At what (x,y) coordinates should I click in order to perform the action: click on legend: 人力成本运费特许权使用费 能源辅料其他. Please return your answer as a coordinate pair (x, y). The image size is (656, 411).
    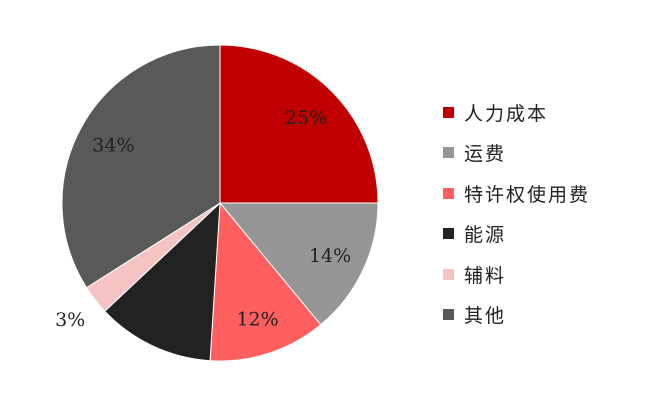
    Looking at the image, I should click on (516, 213).